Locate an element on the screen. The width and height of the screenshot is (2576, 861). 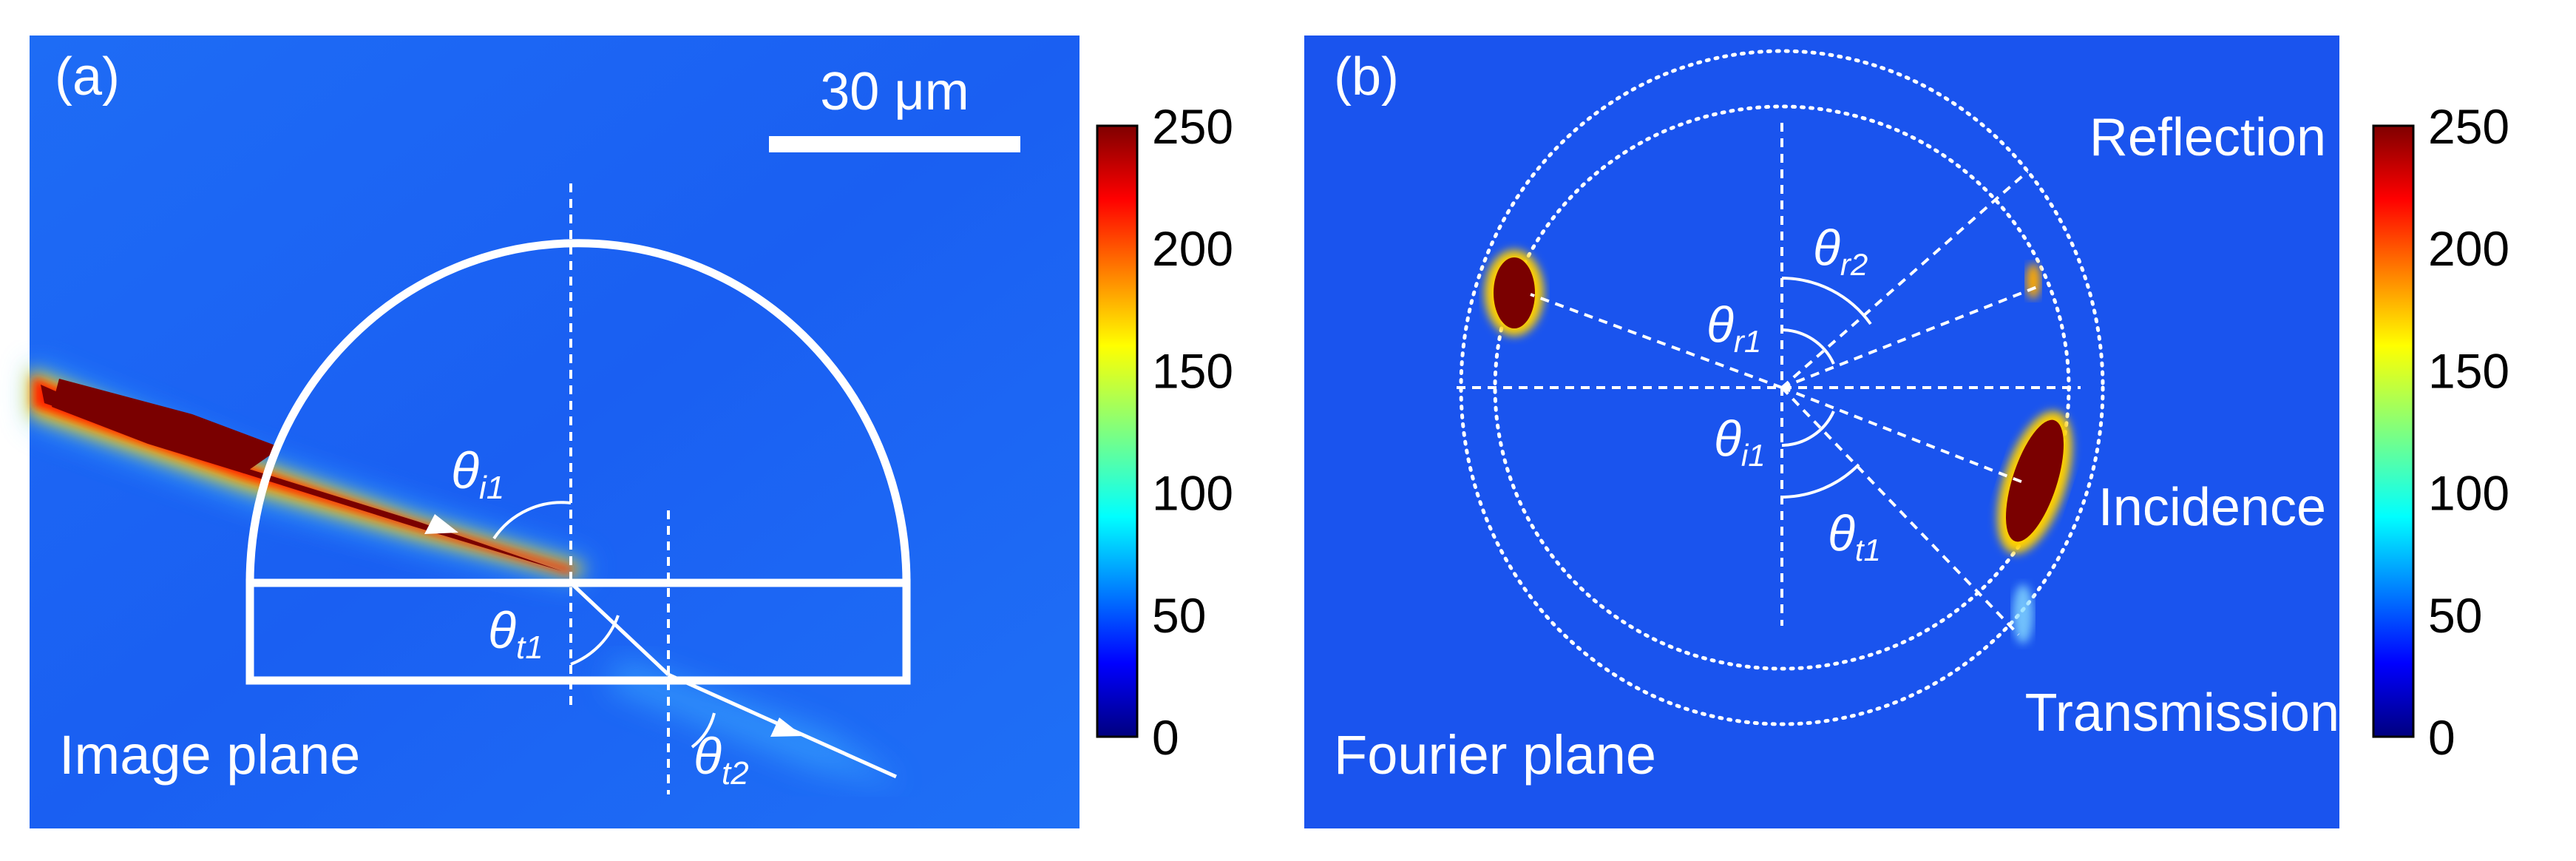
panel-b-tag: (b) is located at coordinates (1366, 77).